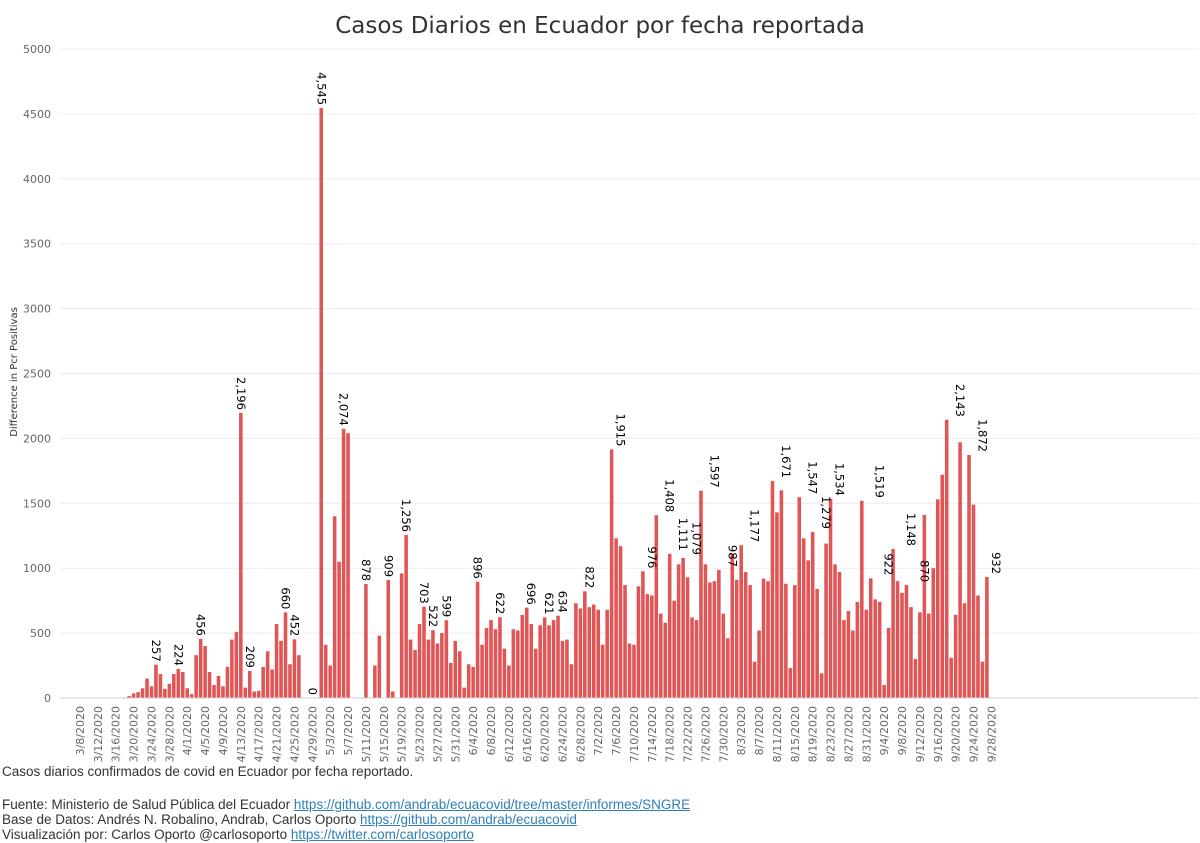 The height and width of the screenshot is (843, 1200). Describe the element at coordinates (468, 819) in the screenshot. I see `database-link: https://github.com/andrab/ecuacovid` at that location.